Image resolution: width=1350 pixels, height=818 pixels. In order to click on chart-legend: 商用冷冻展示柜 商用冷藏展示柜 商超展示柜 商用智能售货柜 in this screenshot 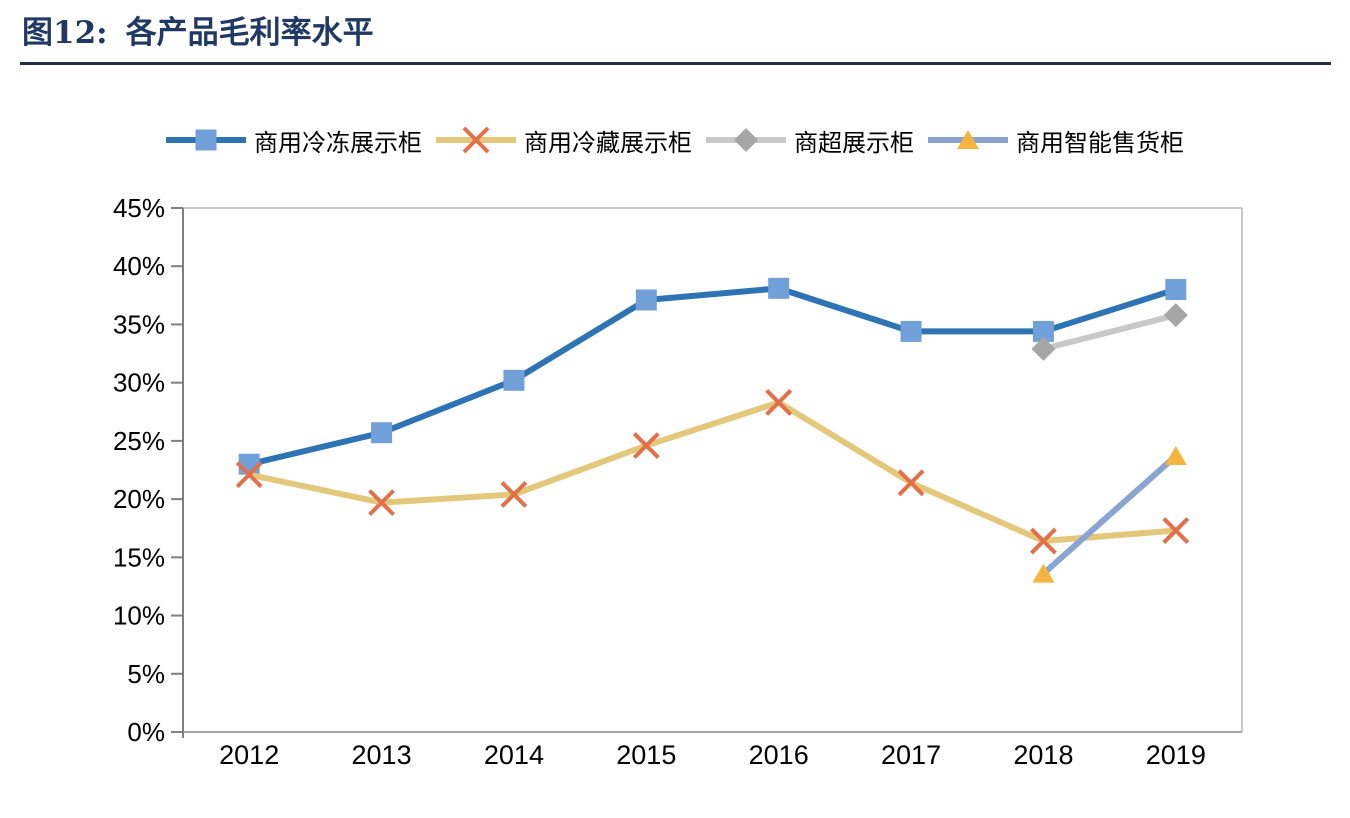, I will do `click(675, 140)`.